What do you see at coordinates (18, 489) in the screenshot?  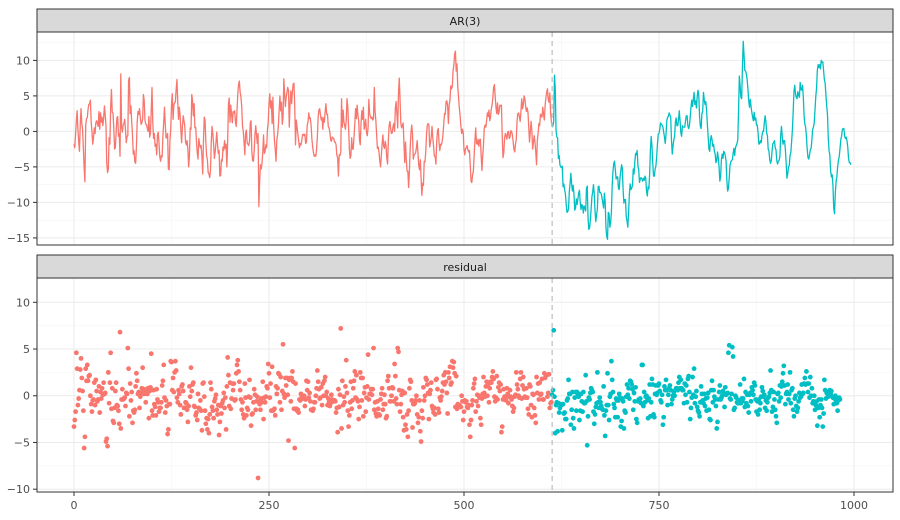 I see `y-tick-label: −10` at bounding box center [18, 489].